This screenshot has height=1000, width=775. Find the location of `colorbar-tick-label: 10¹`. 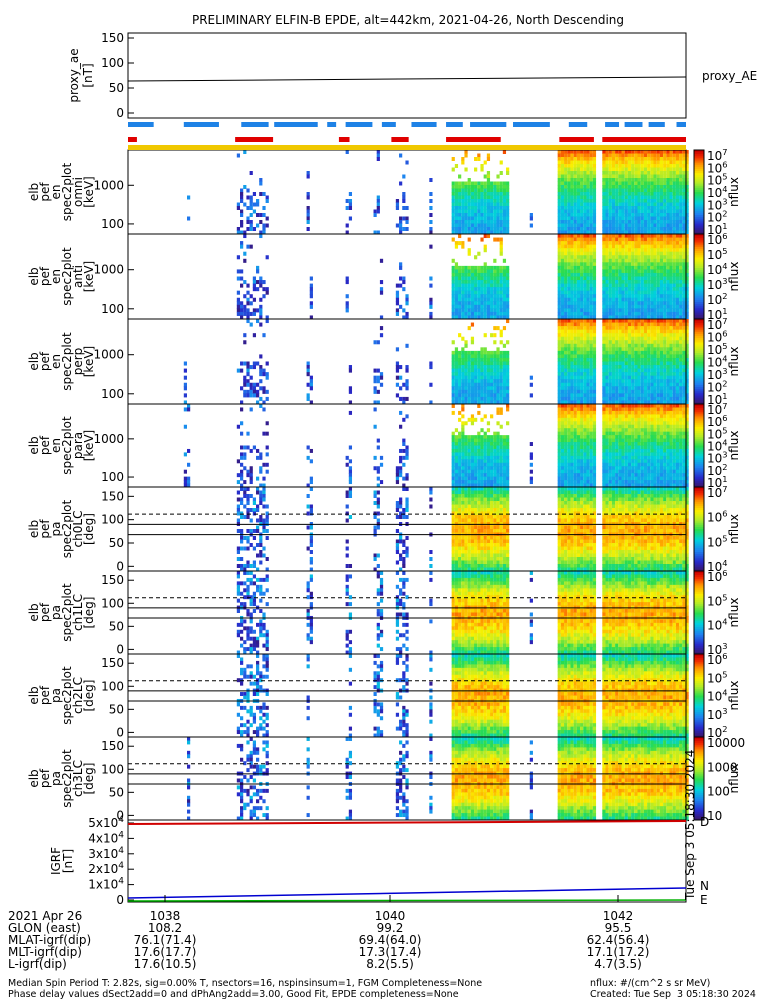

colorbar-tick-label: 10¹ is located at coordinates (717, 314).